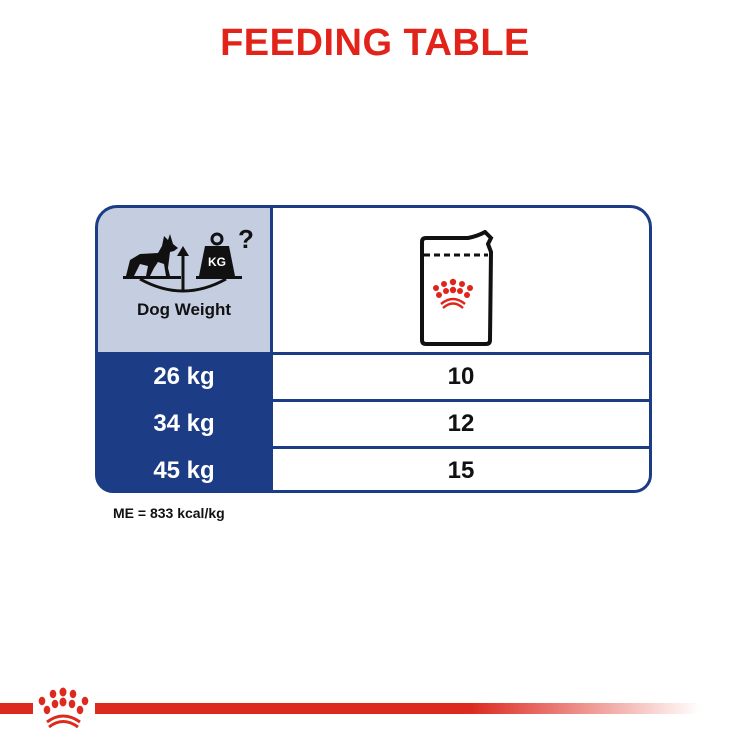 The width and height of the screenshot is (750, 750). I want to click on table-row: 34 kg 12, so click(373, 424).